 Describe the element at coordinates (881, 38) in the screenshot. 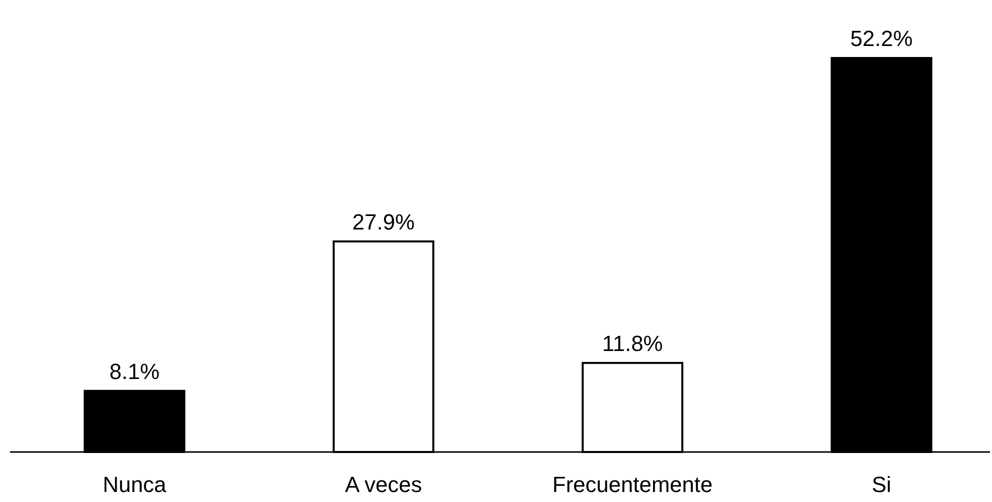

I see `data-label: 52.2%` at that location.